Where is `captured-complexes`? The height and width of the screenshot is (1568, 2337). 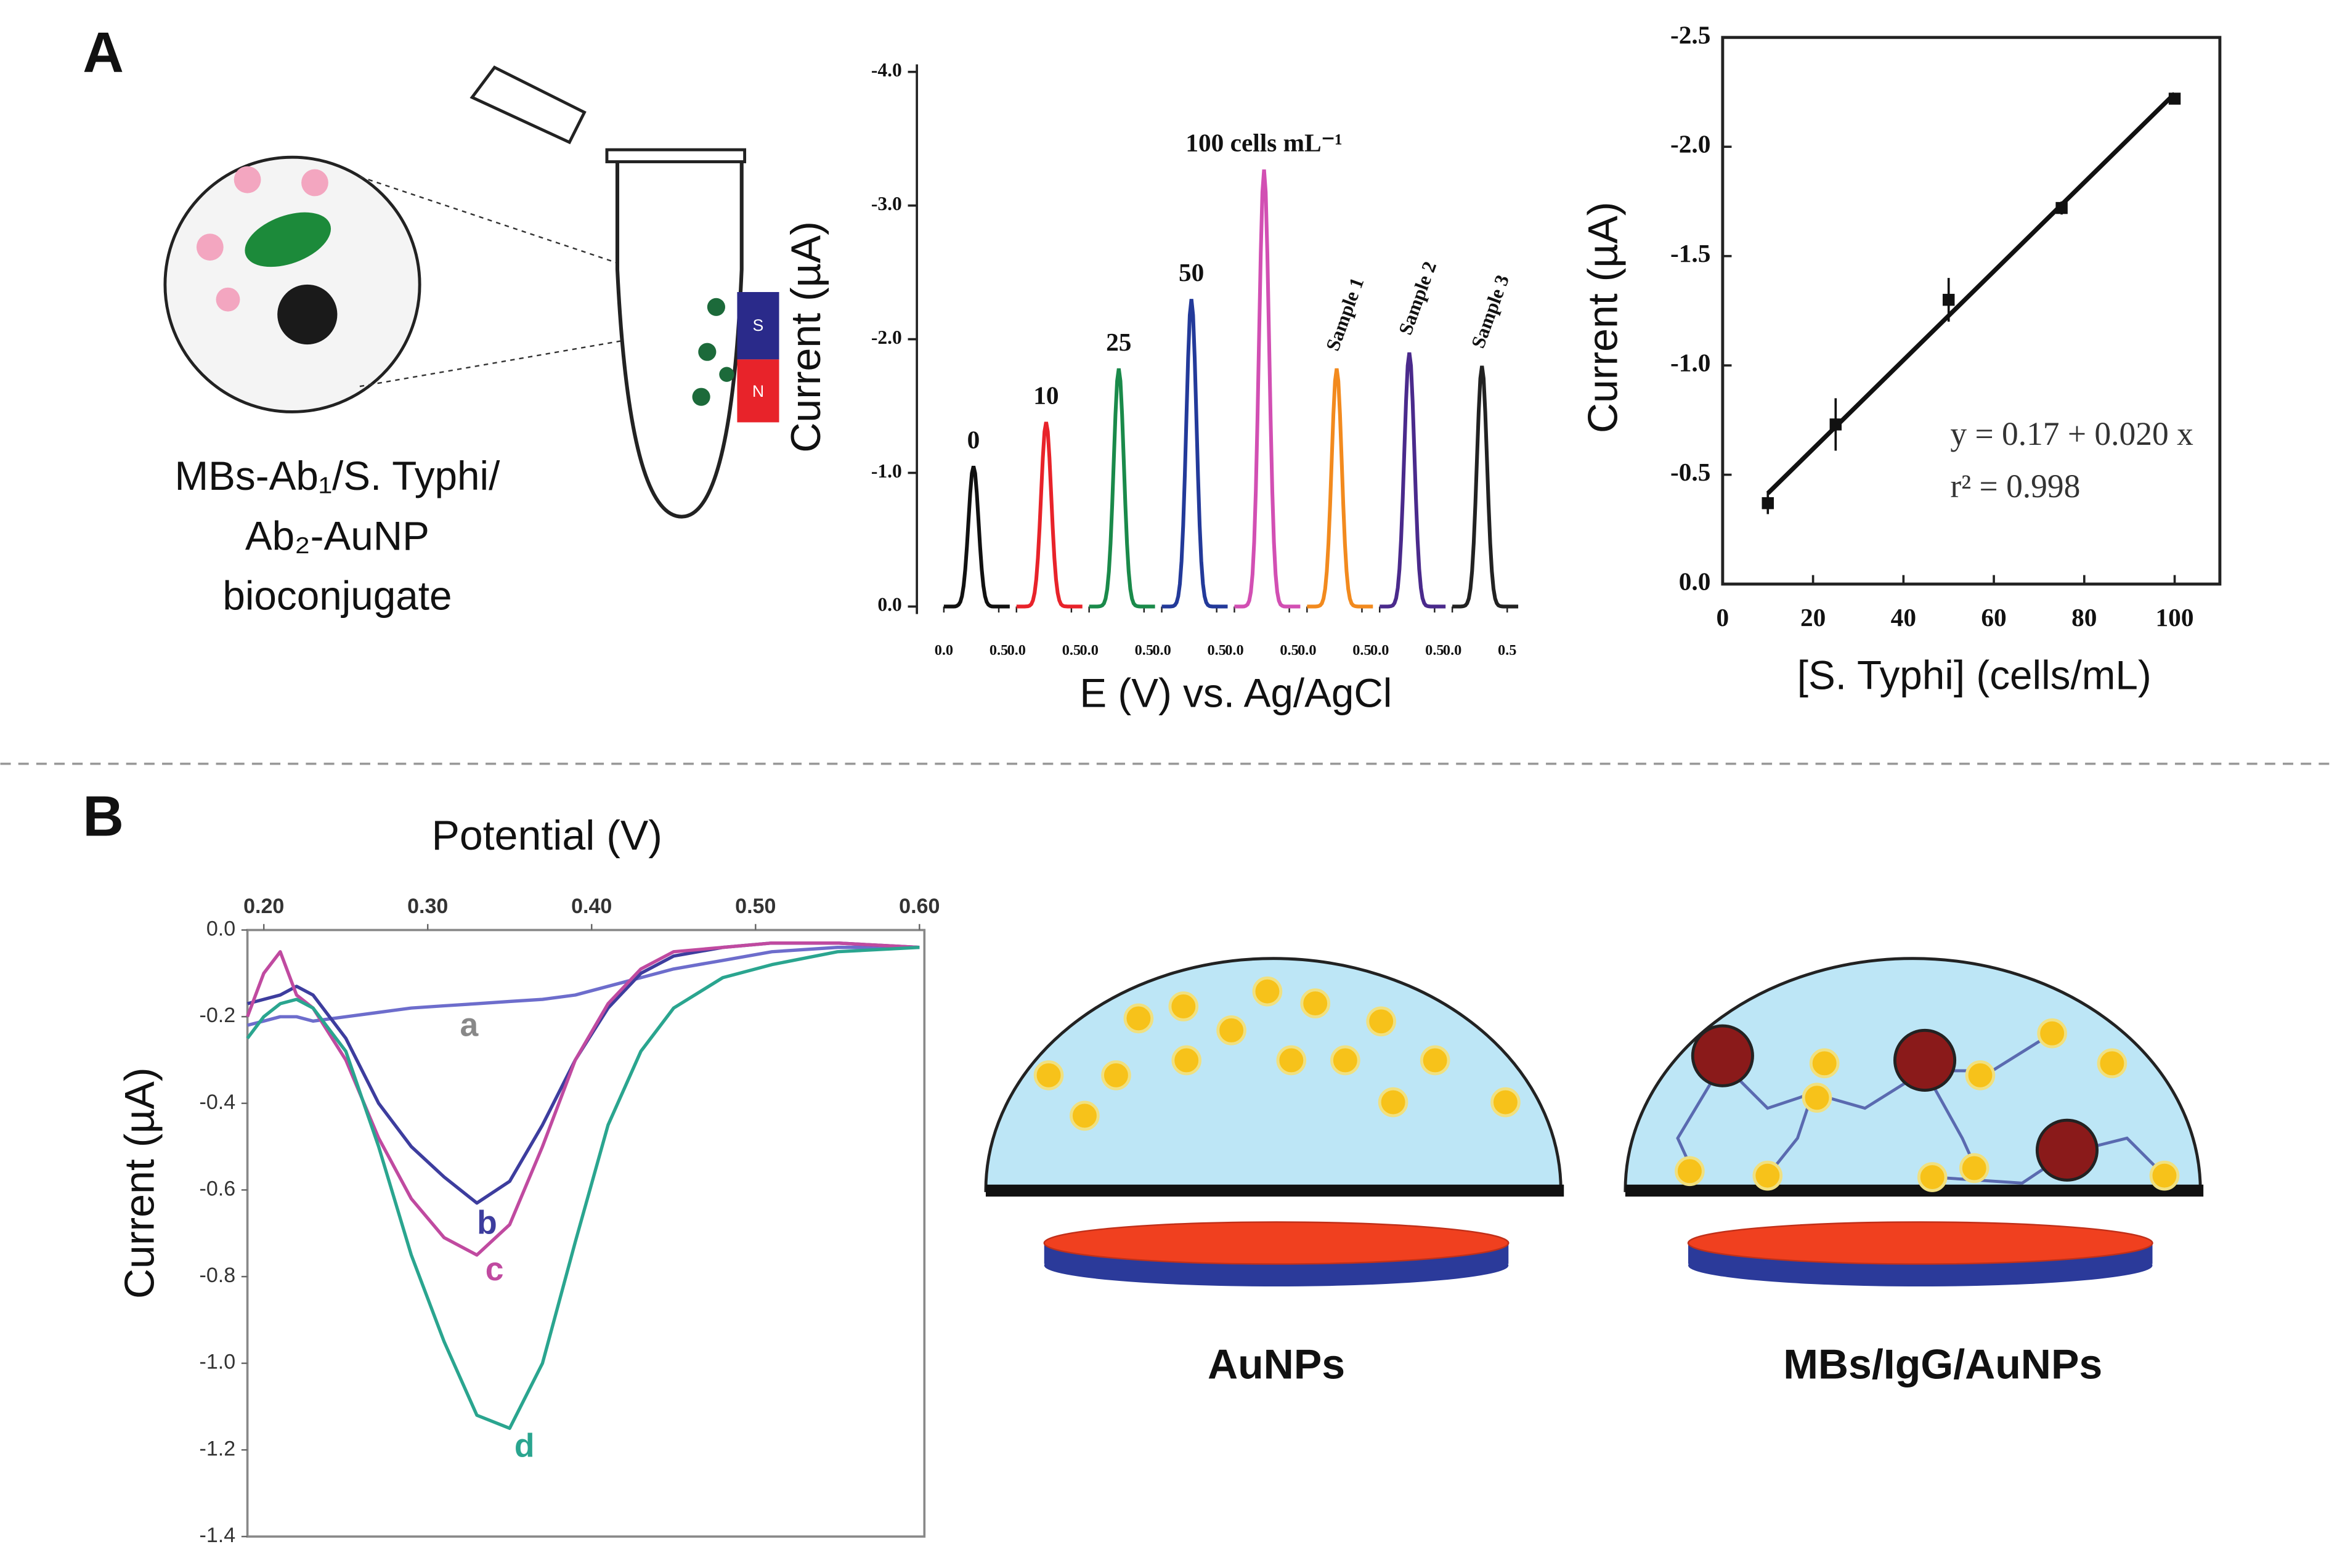
captured-complexes is located at coordinates (713, 352).